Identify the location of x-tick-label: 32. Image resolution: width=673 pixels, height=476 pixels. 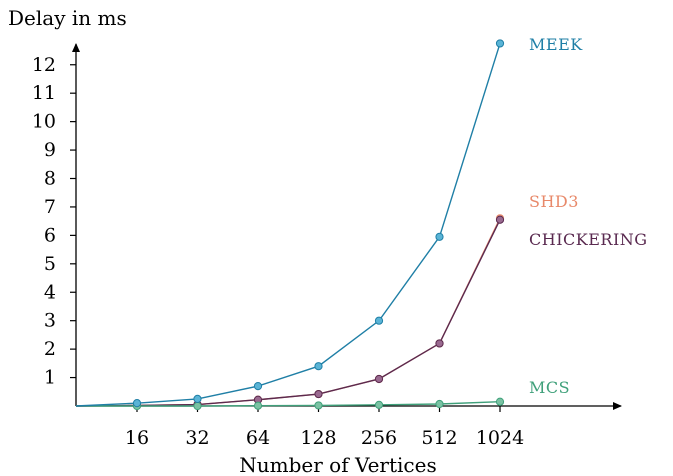
(197, 438).